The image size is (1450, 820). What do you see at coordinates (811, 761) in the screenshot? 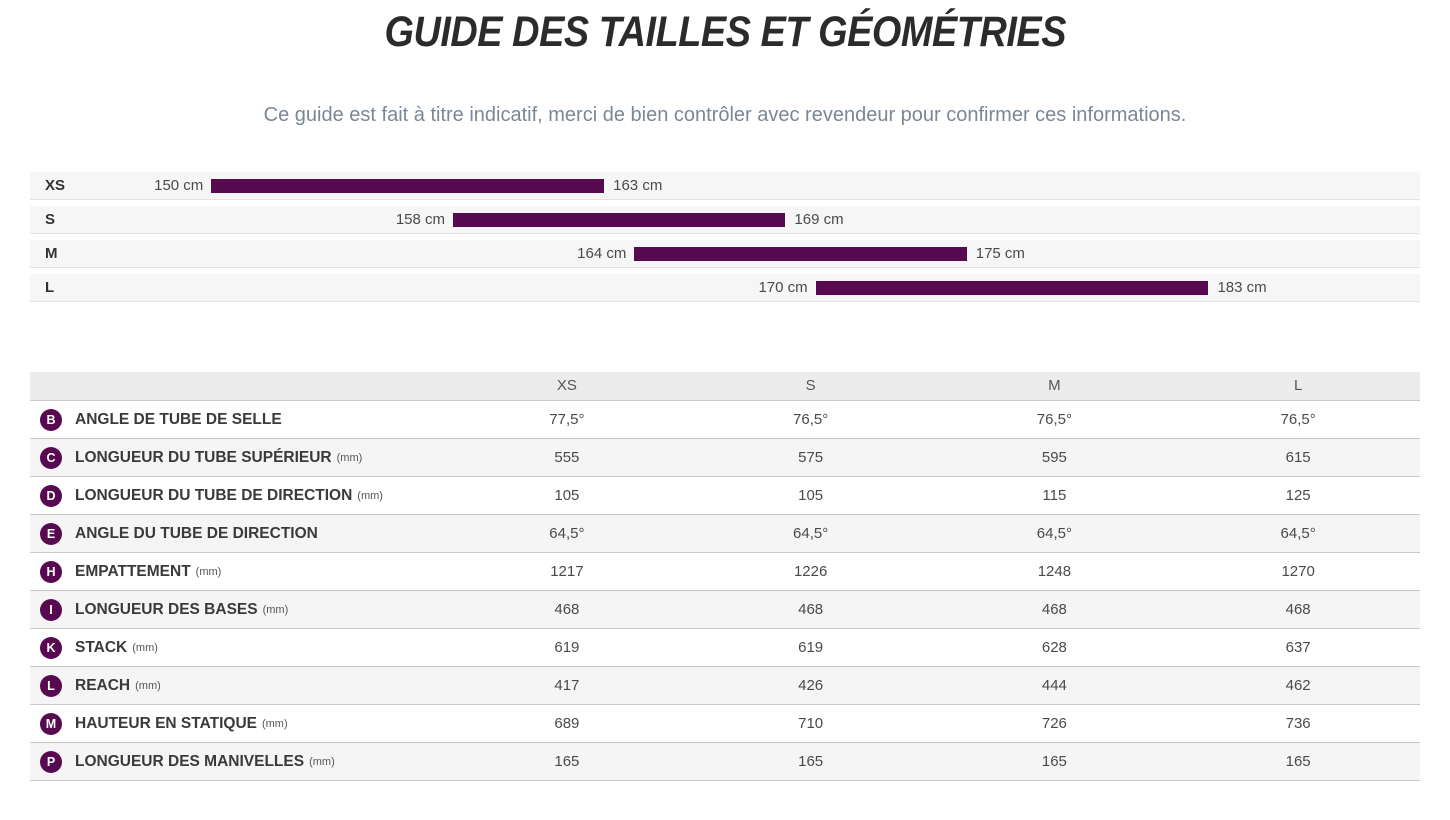
I see `value-s: 165` at bounding box center [811, 761].